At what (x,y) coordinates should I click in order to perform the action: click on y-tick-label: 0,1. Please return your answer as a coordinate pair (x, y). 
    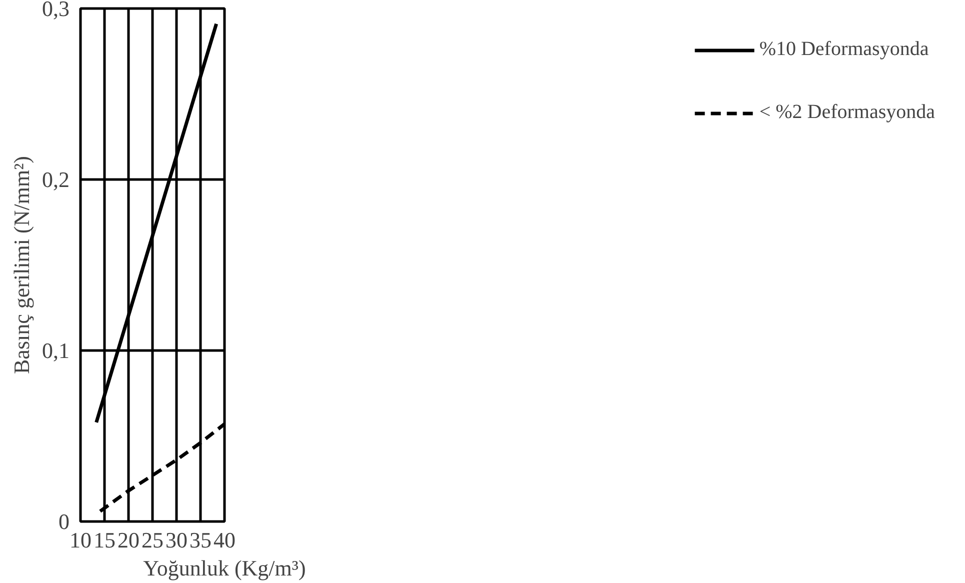
    Looking at the image, I should click on (56, 350).